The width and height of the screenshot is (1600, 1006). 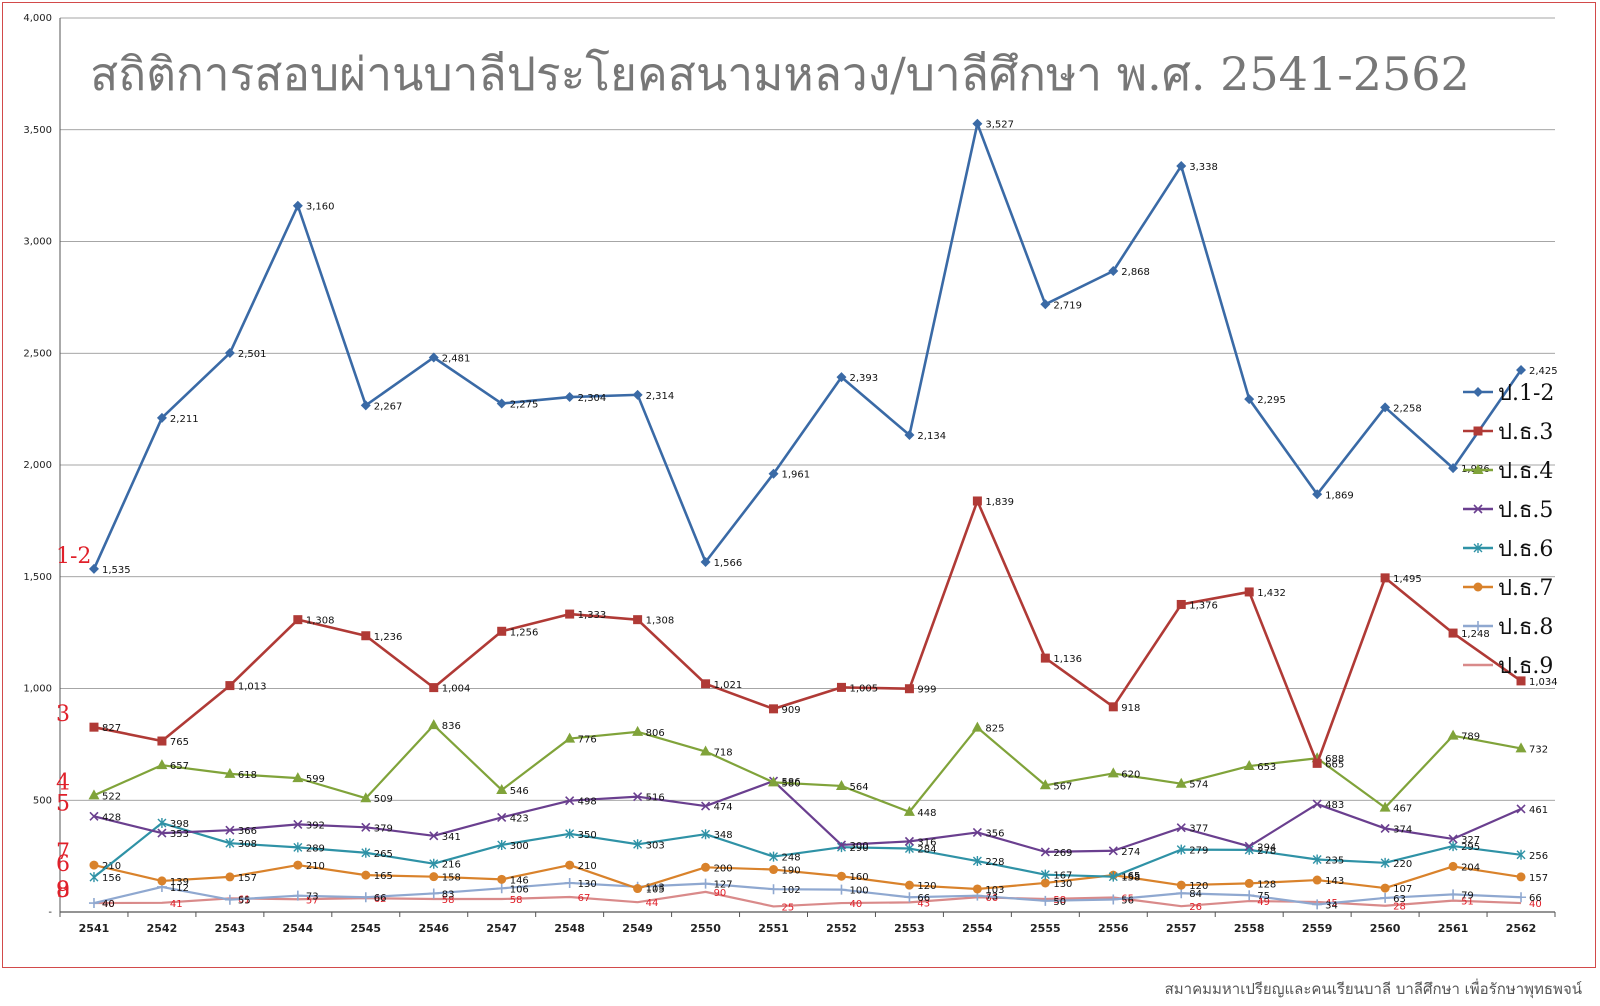 I want to click on data-label: 43, so click(x=923, y=903).